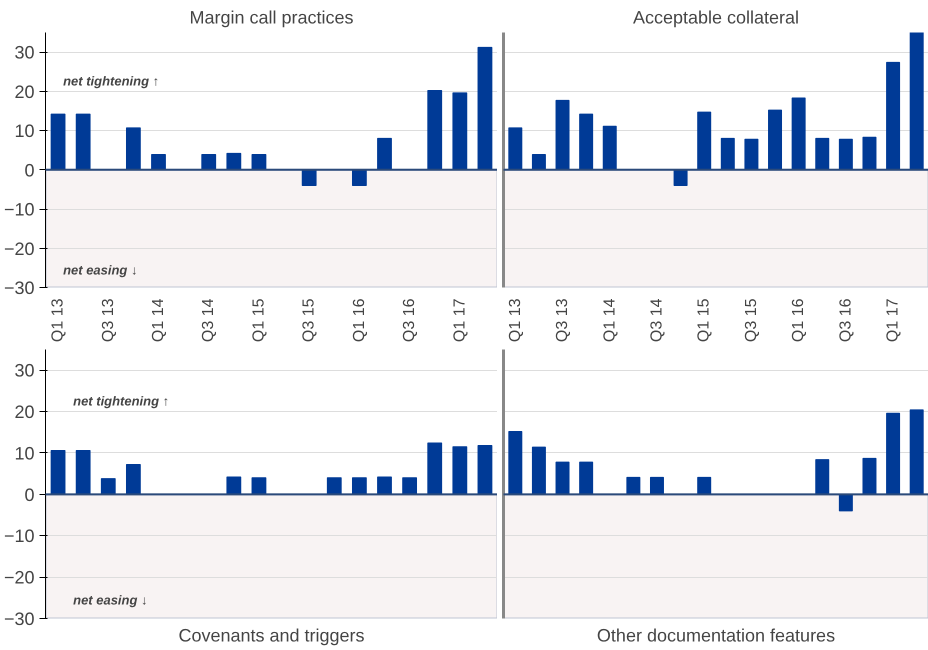 This screenshot has width=928, height=650. Describe the element at coordinates (716, 636) in the screenshot. I see `text: Other documentation features` at that location.